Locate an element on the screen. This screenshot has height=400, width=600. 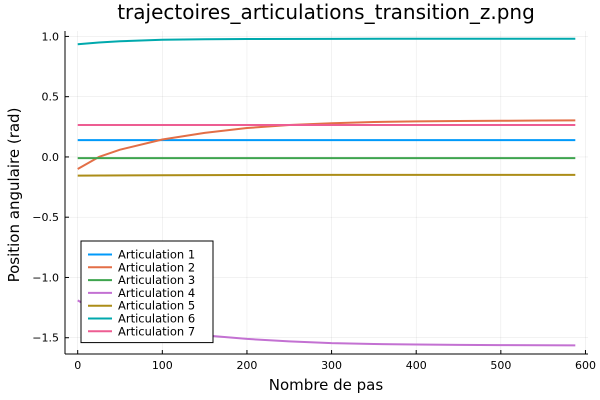
legend-box is located at coordinates (147, 292).